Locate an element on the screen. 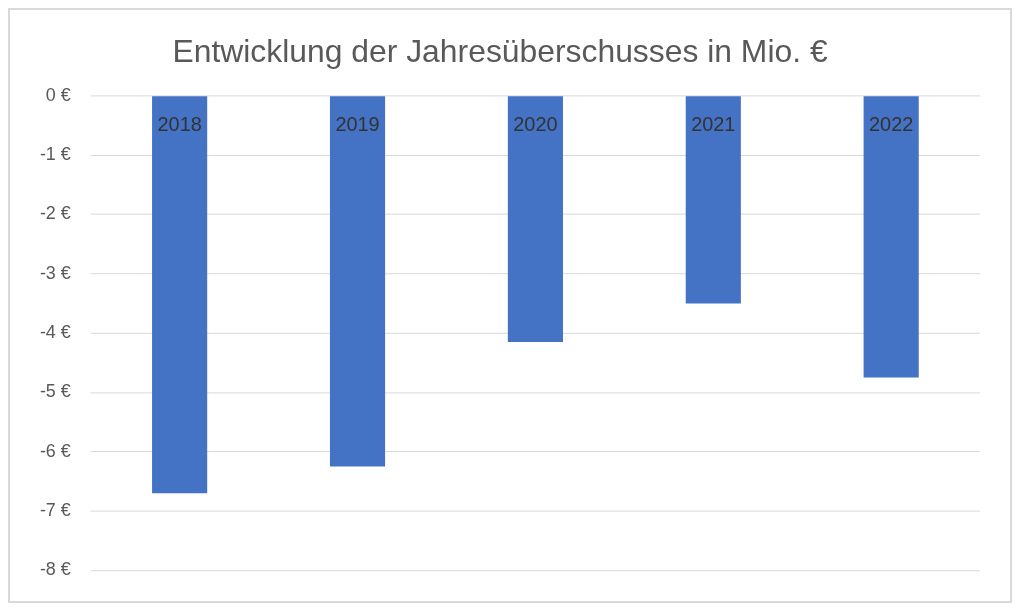 The height and width of the screenshot is (615, 1024). y-tick-label: 0 € is located at coordinates (58, 94).